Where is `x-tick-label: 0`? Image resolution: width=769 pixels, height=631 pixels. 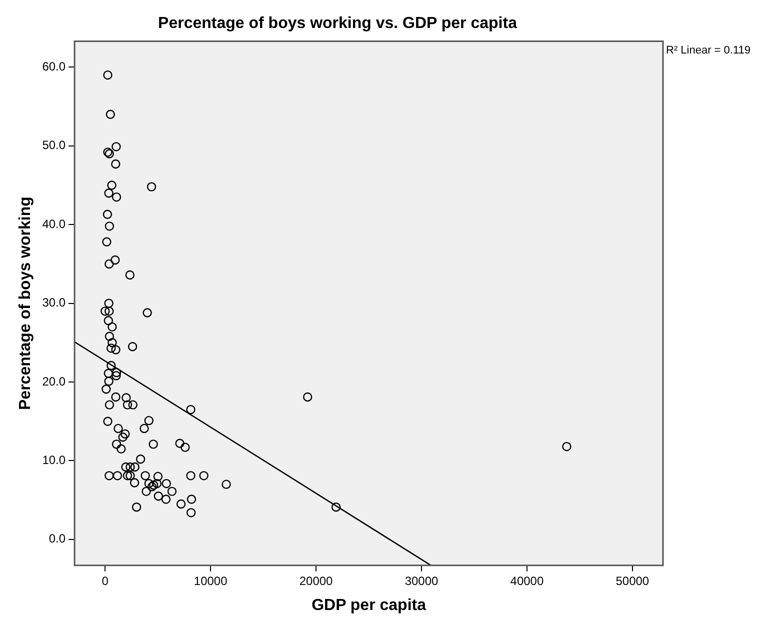
x-tick-label: 0 is located at coordinates (105, 581).